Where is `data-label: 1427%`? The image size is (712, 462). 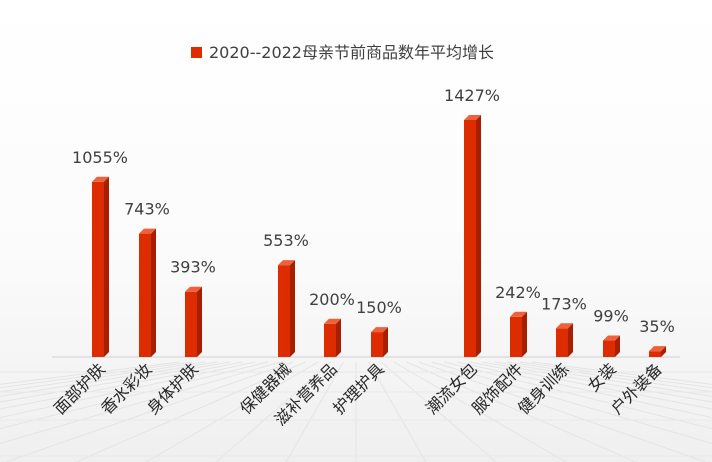
data-label: 1427% is located at coordinates (472, 95).